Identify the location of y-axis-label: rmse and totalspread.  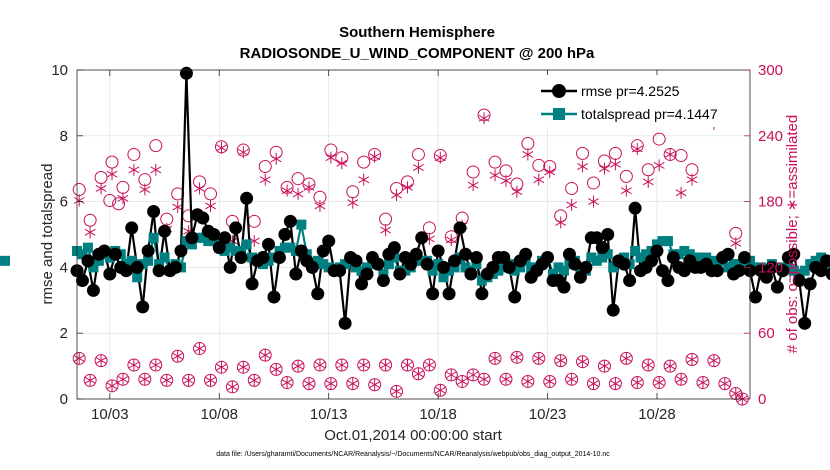
(47, 234).